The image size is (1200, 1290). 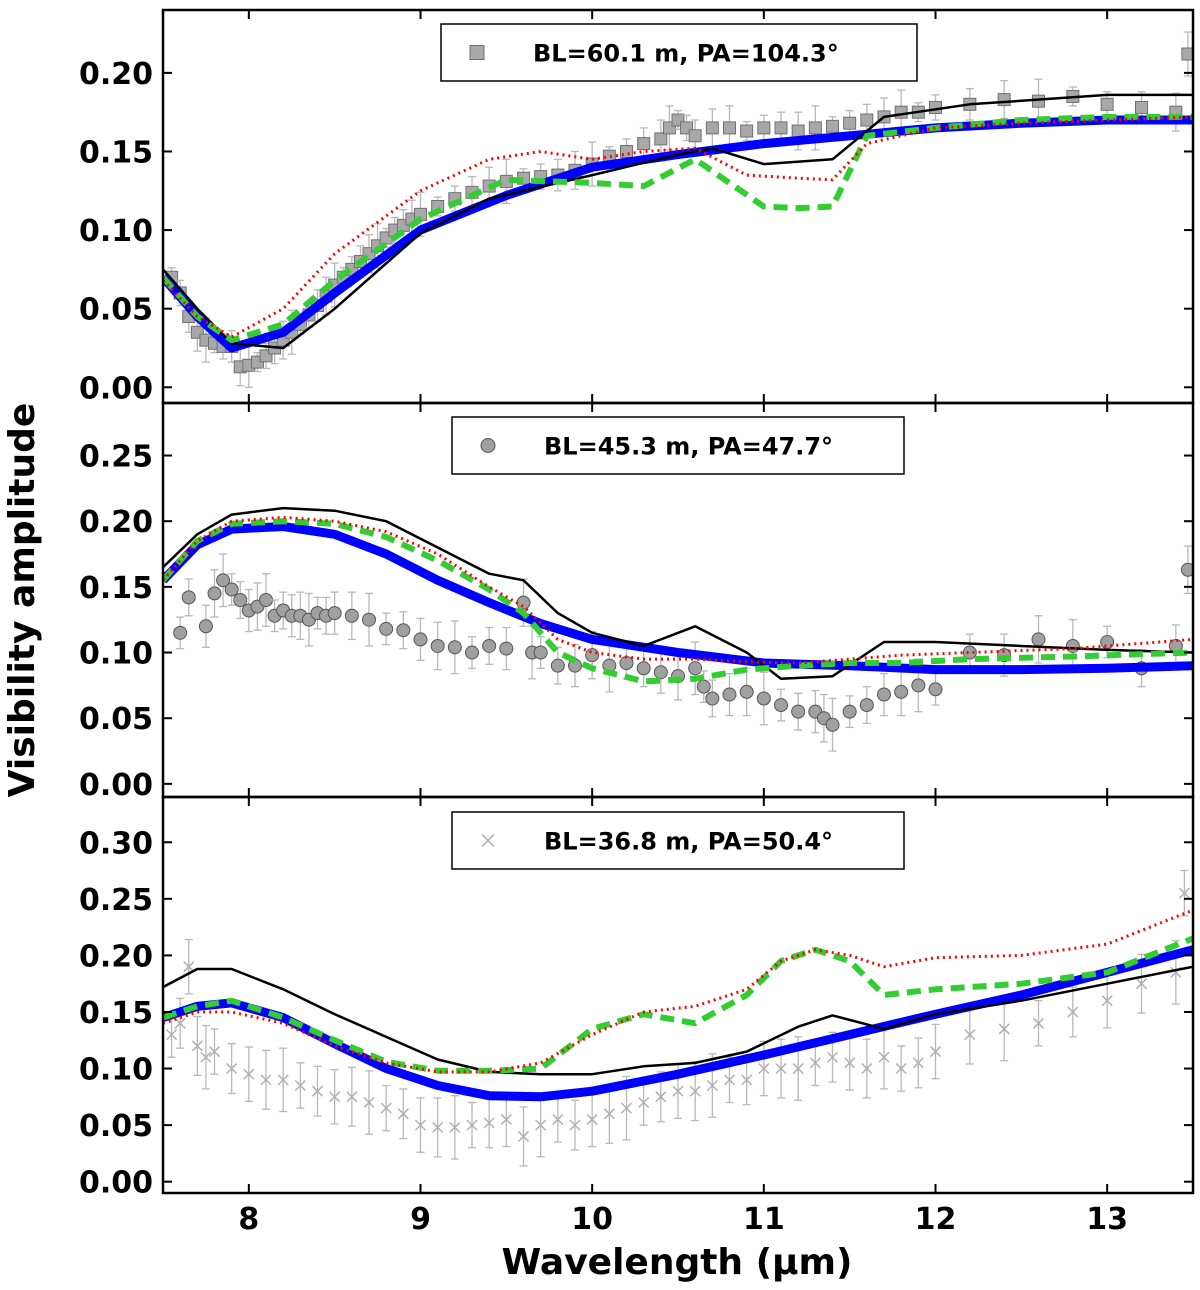 I want to click on x-tick-label: 10, so click(x=592, y=1219).